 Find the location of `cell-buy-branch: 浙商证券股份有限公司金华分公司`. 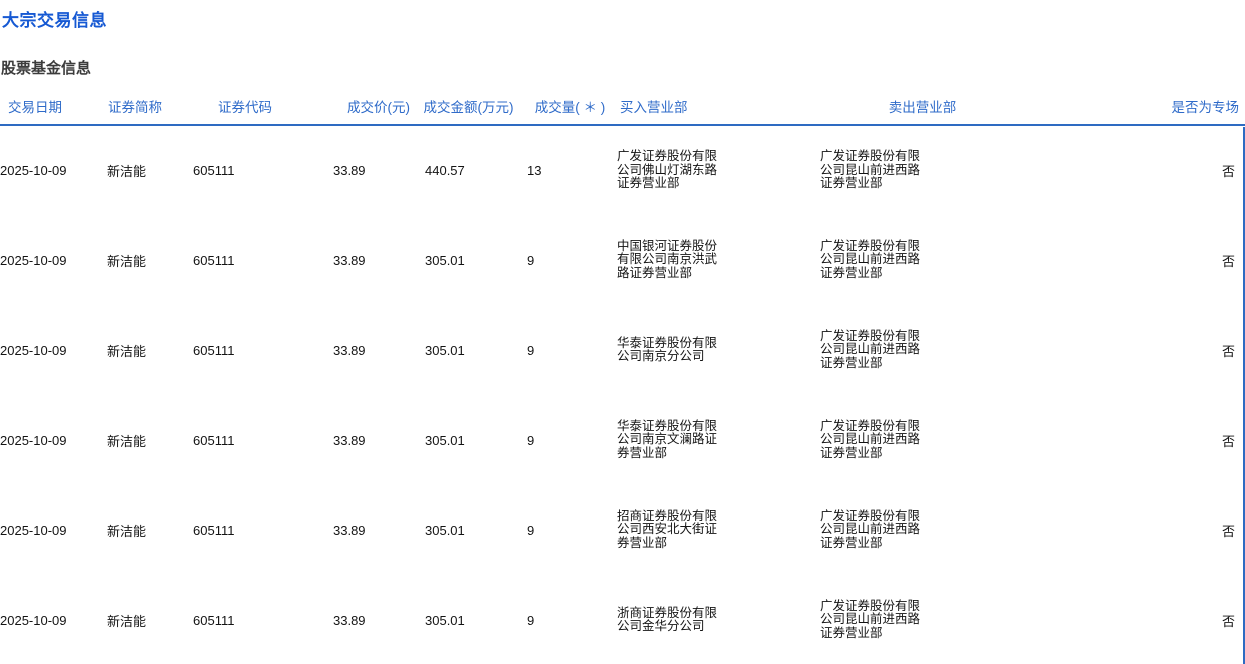

cell-buy-branch: 浙商证券股份有限公司金华分公司 is located at coordinates (712, 619).